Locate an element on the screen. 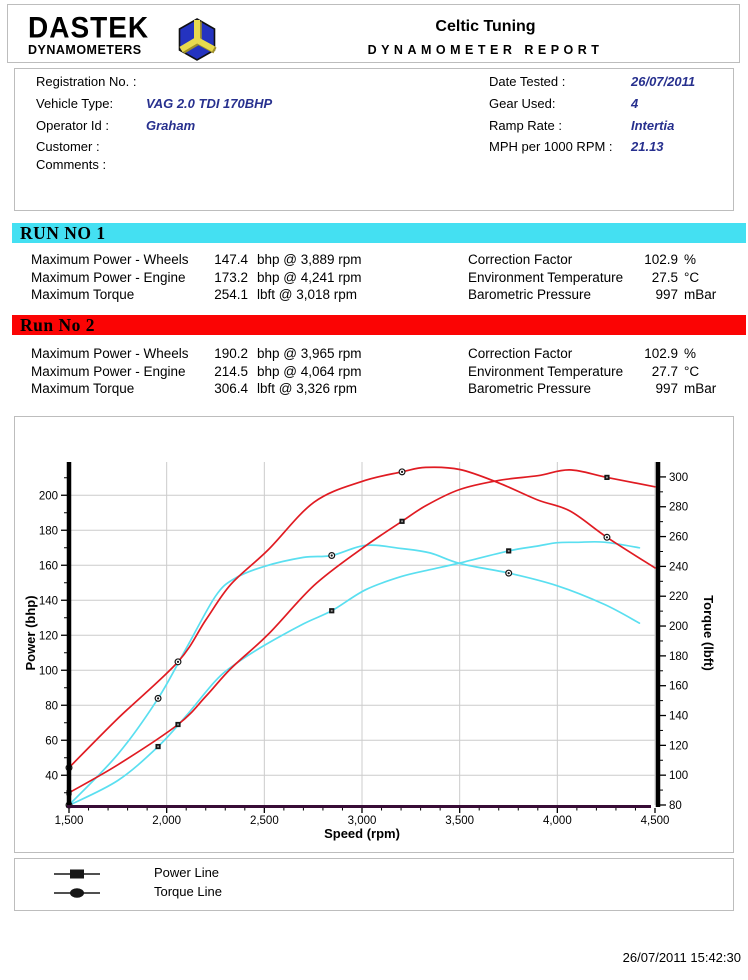 This screenshot has height=980, width=748. info-row: Operator Id : Graham is located at coordinates (374, 126).